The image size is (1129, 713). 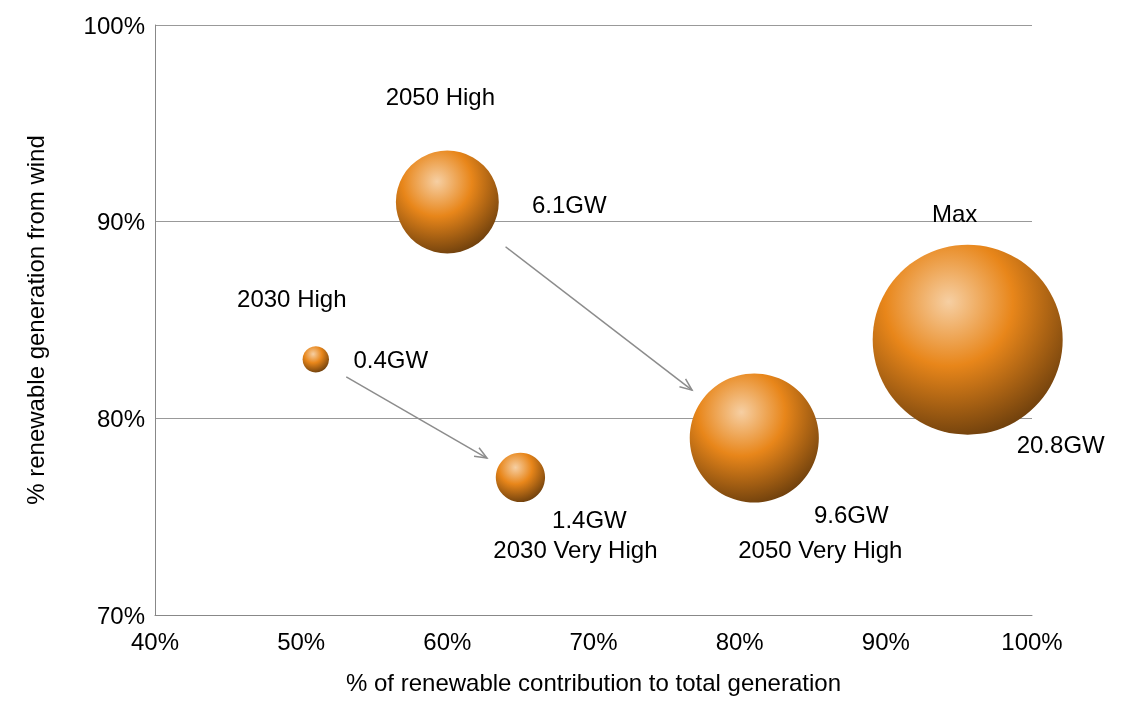 I want to click on x-tick-label: 60%, so click(x=447, y=641).